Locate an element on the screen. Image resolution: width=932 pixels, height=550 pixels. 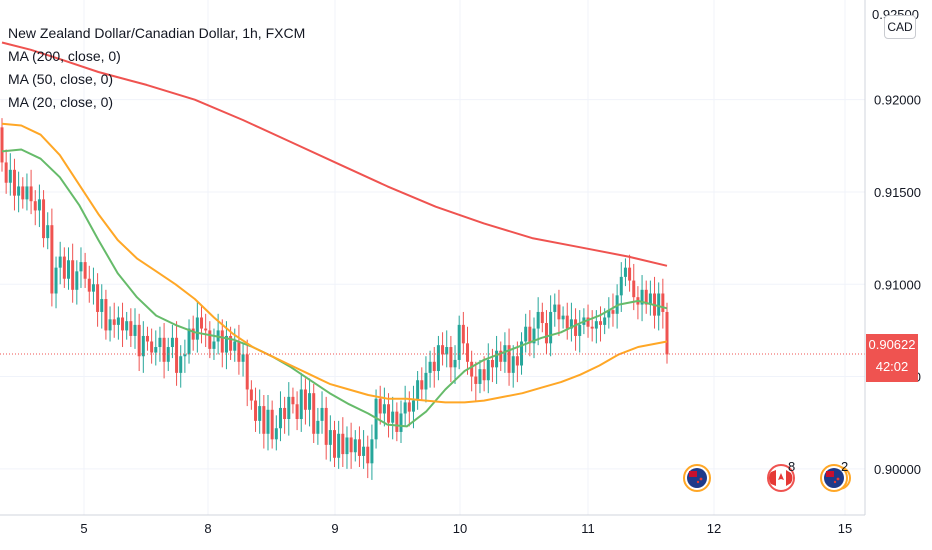
legend-ma50: MA (50, close, 0) is located at coordinates (61, 79).